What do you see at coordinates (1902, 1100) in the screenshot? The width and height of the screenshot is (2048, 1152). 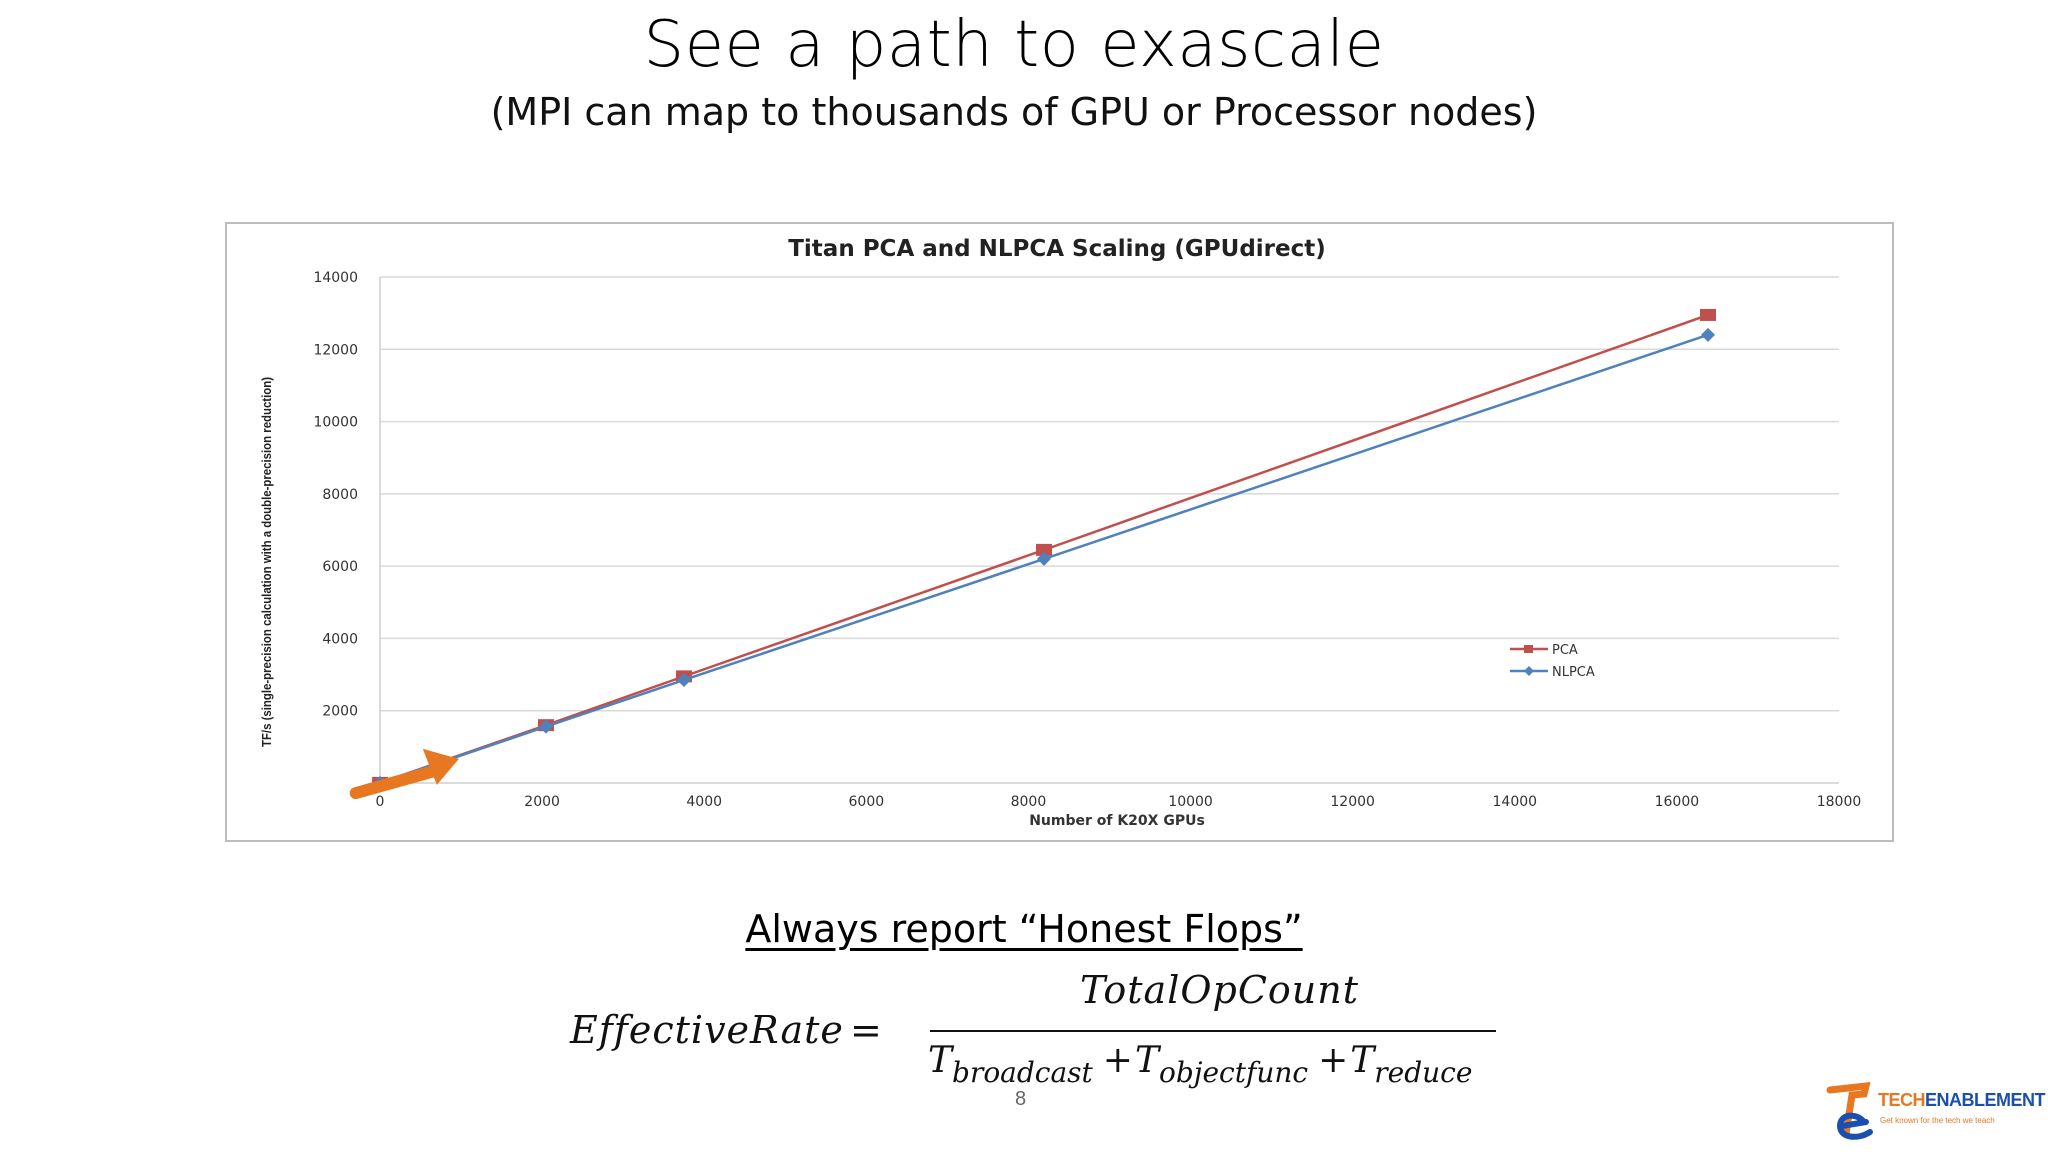 I see `logo-tech: TECH` at bounding box center [1902, 1100].